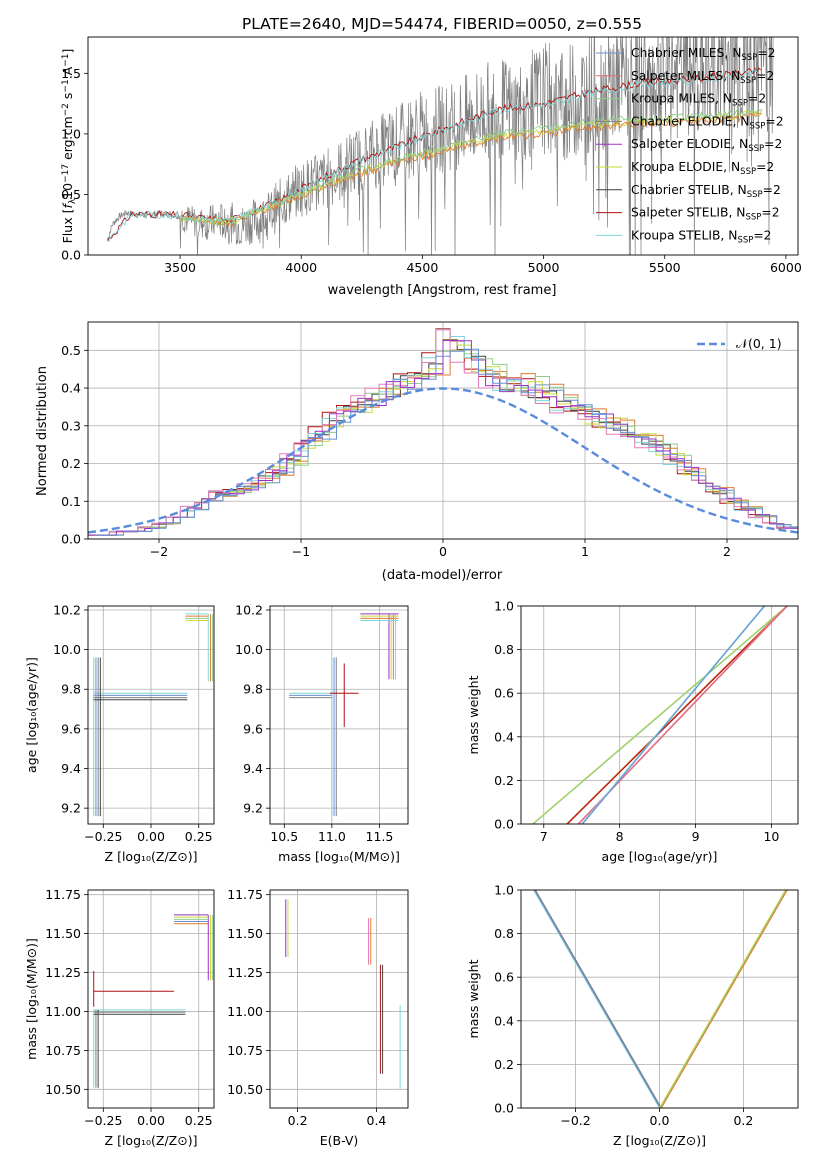 The height and width of the screenshot is (1170, 819). What do you see at coordinates (159, 551) in the screenshot?
I see `x-tick-label: −2` at bounding box center [159, 551].